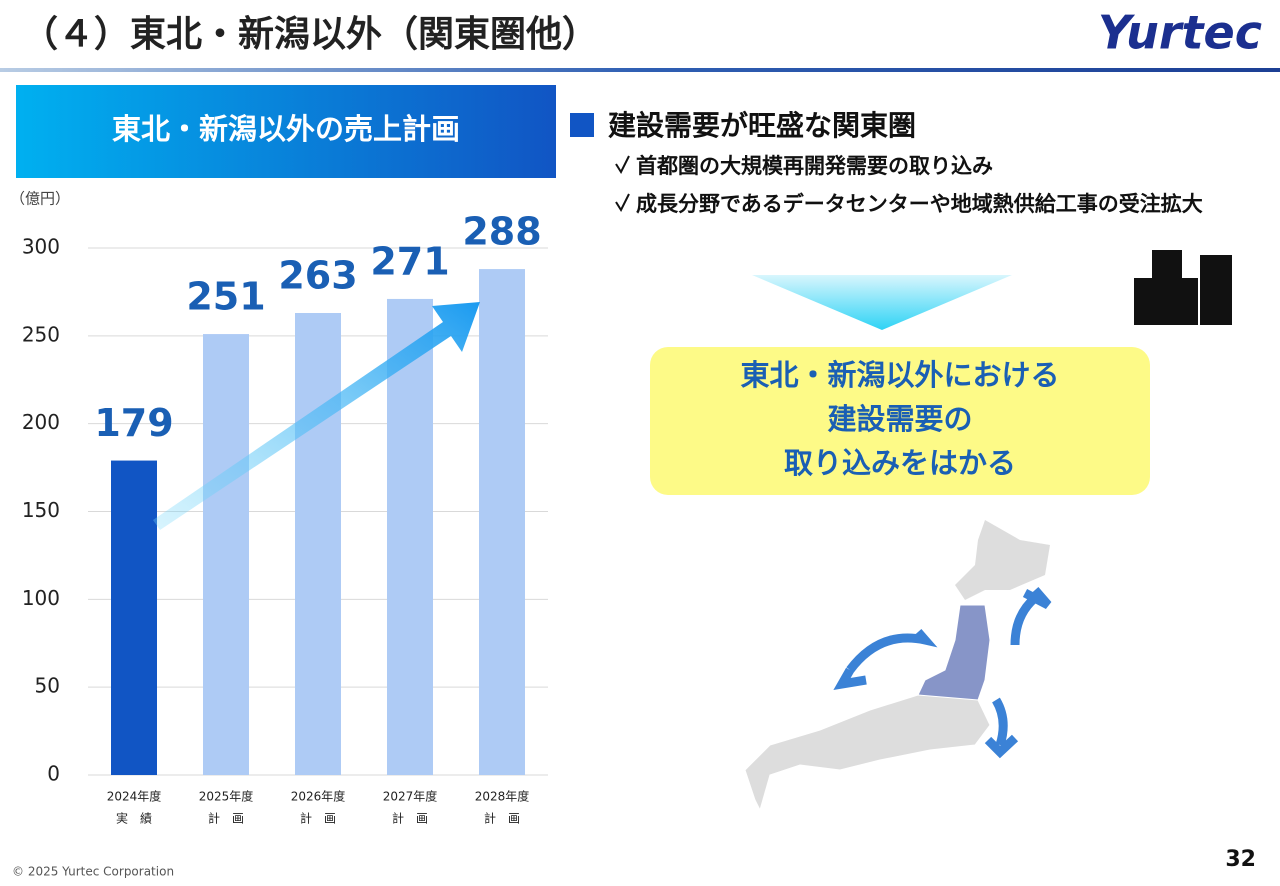  Describe the element at coordinates (900, 375) in the screenshot. I see `callout-line: 東北・新潟以外における` at that location.